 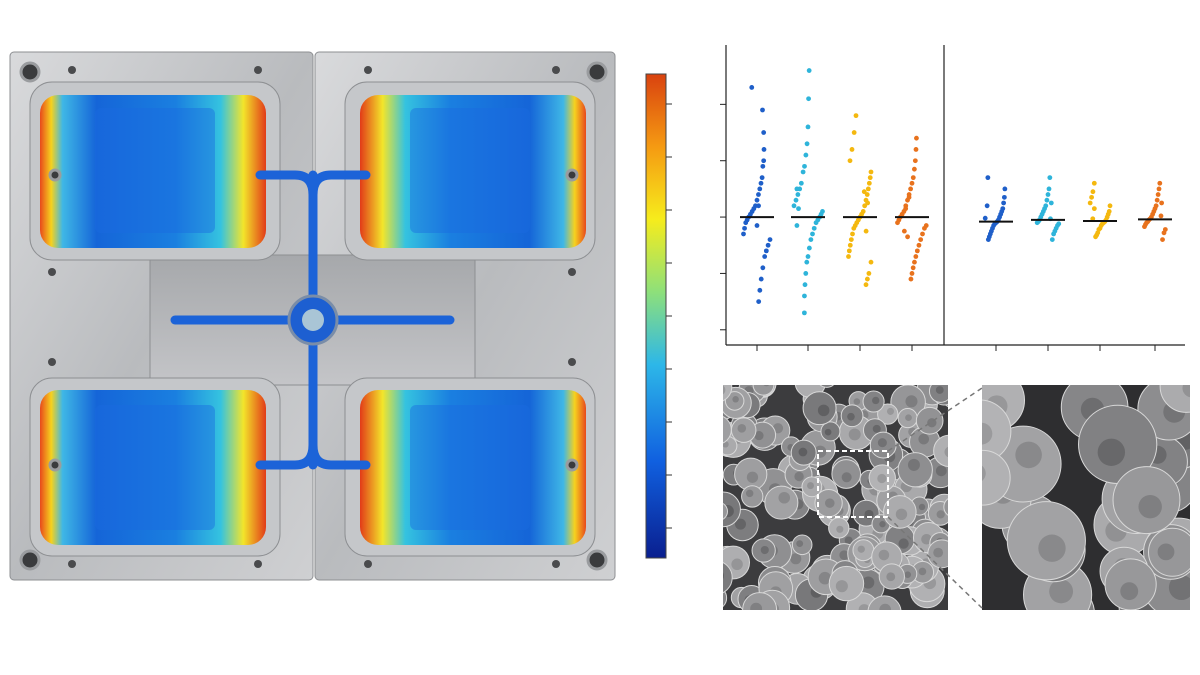 I want to click on zoom-box, so click(x=853, y=484).